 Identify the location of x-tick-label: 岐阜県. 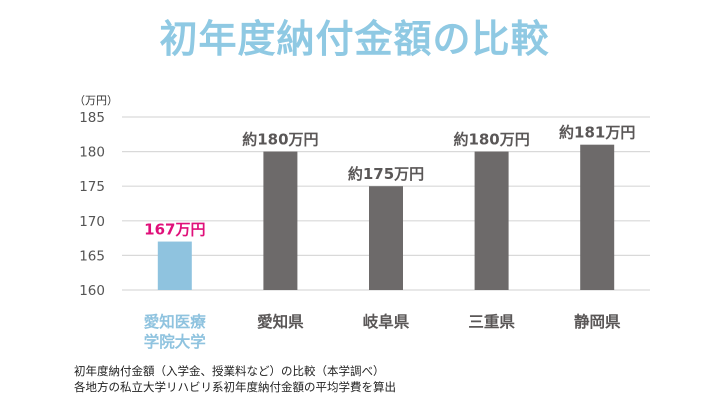
(386, 321).